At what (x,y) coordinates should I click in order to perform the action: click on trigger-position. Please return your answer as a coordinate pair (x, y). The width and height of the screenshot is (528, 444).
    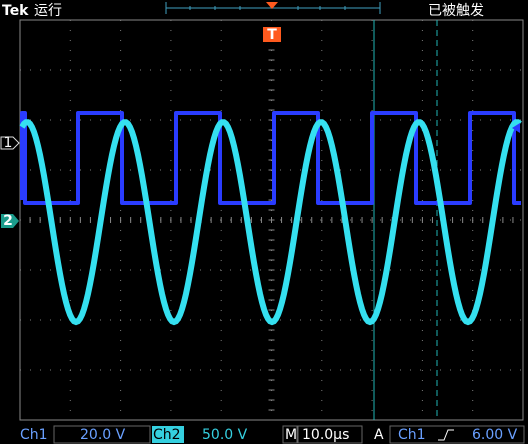
    Looking at the image, I should click on (272, 5).